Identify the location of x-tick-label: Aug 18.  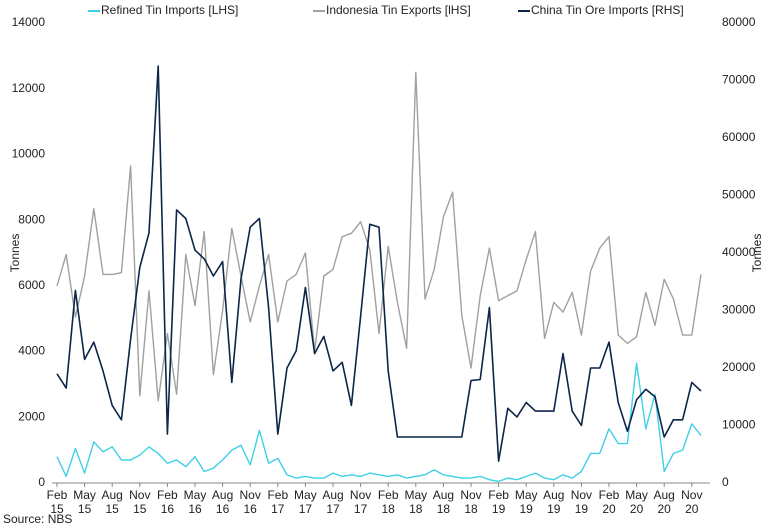
(443, 502).